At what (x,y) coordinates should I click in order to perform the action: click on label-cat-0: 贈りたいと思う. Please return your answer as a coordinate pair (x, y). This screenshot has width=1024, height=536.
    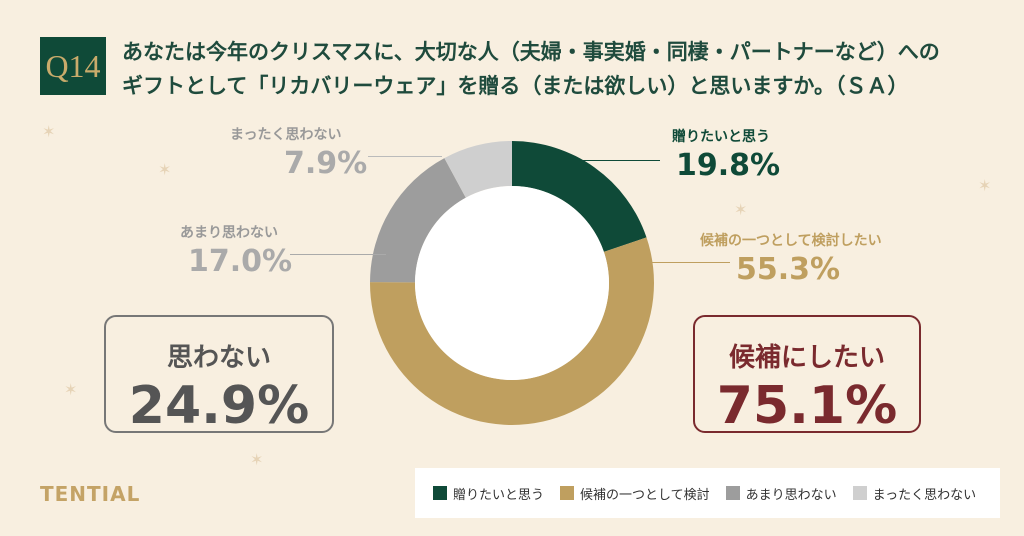
    Looking at the image, I should click on (721, 137).